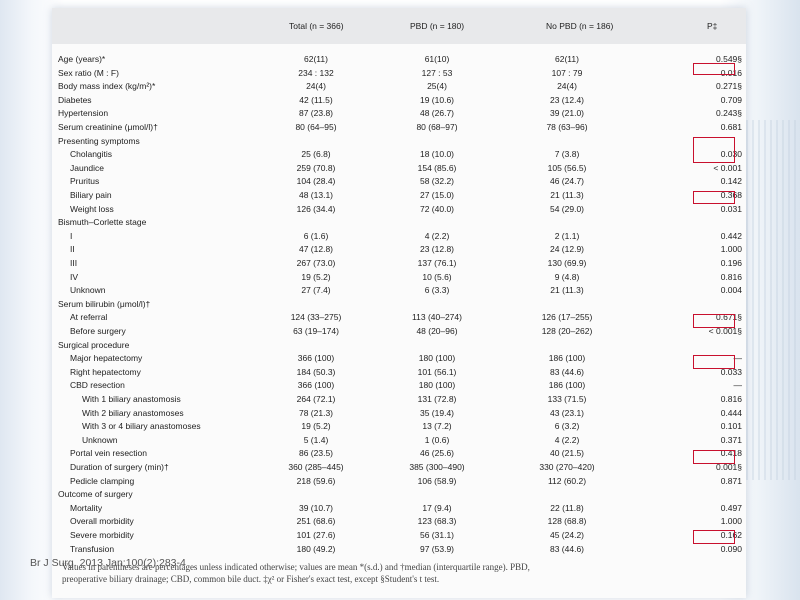 This screenshot has width=800, height=600. I want to click on cell-no-pbd: 46 (24.7), so click(567, 181).